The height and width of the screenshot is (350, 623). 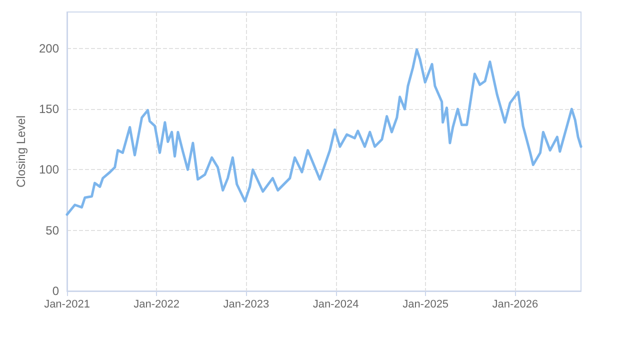 I want to click on y-tick-label: 200, so click(x=49, y=48).